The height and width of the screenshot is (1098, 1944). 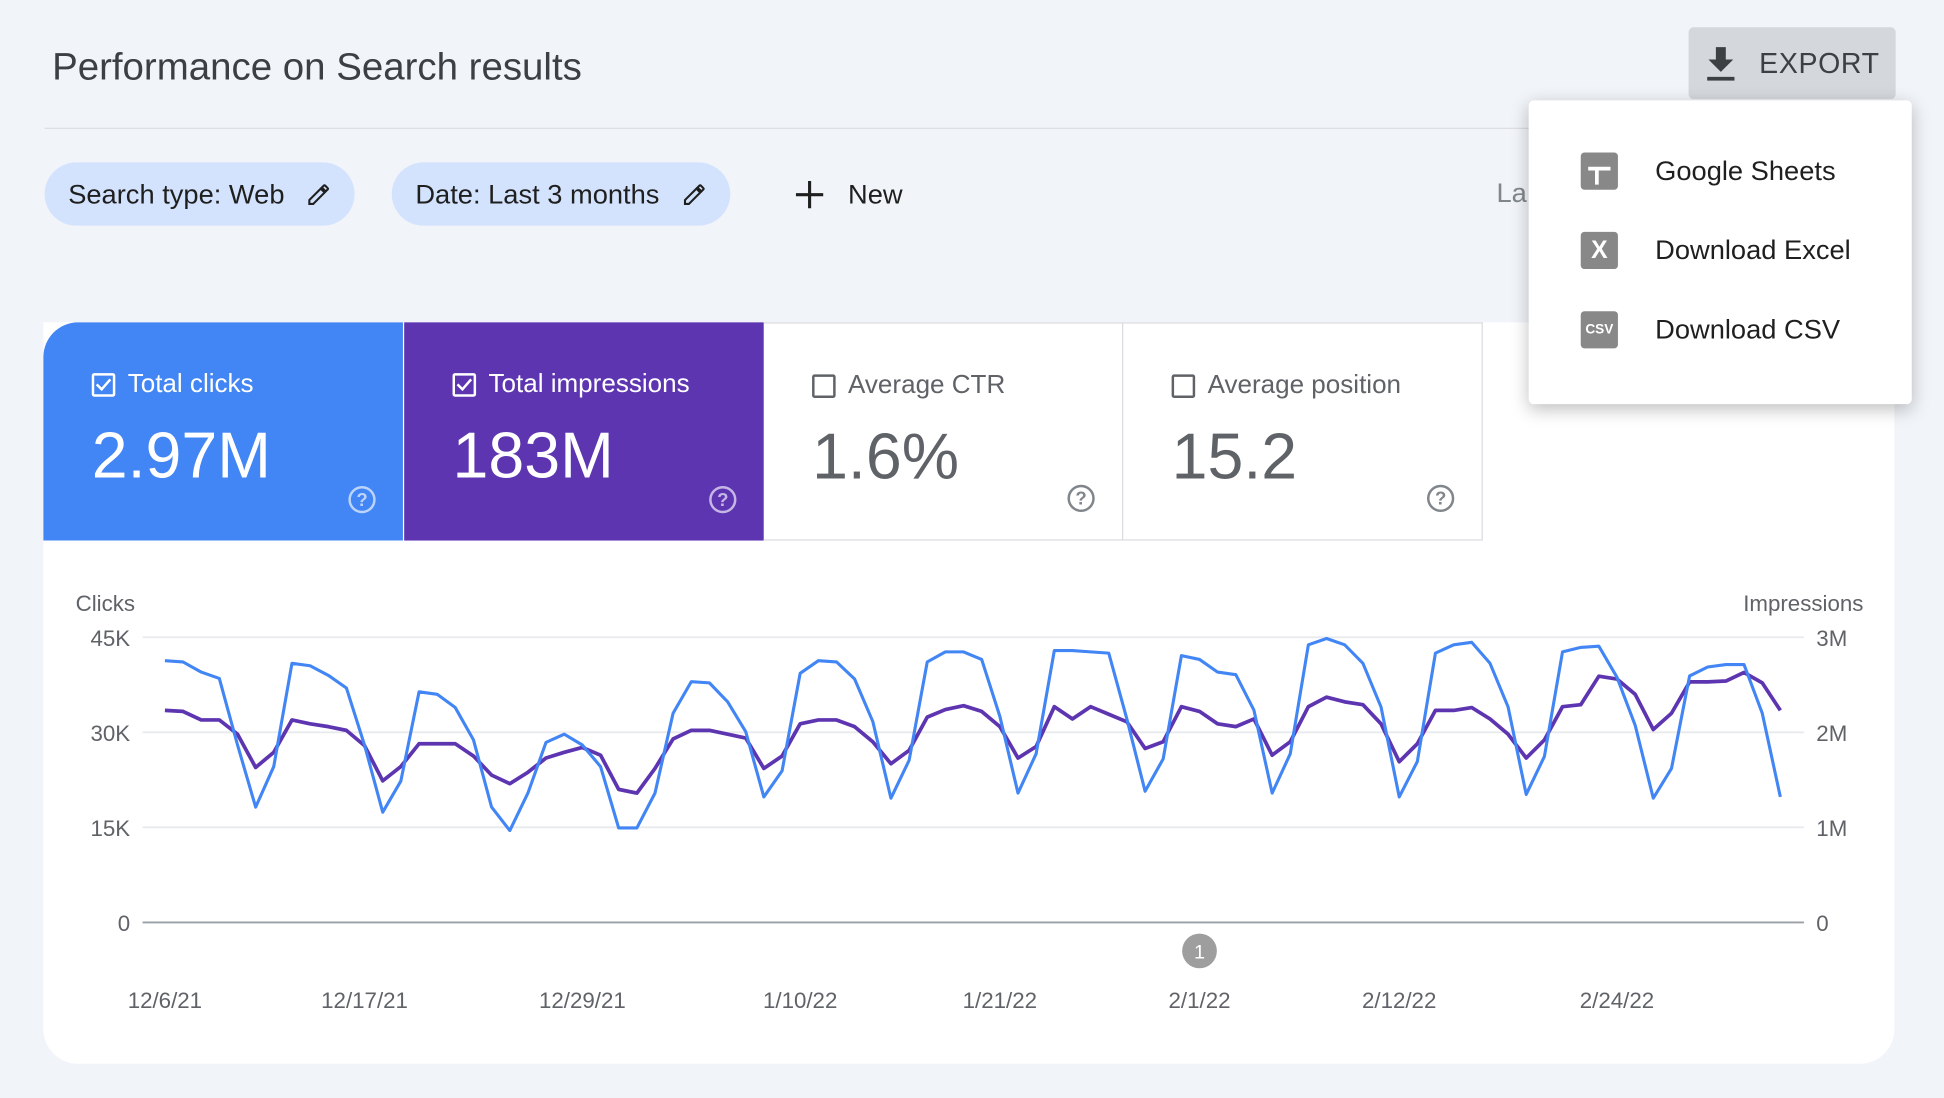 I want to click on metric-value: 2.97M, so click(x=181, y=456).